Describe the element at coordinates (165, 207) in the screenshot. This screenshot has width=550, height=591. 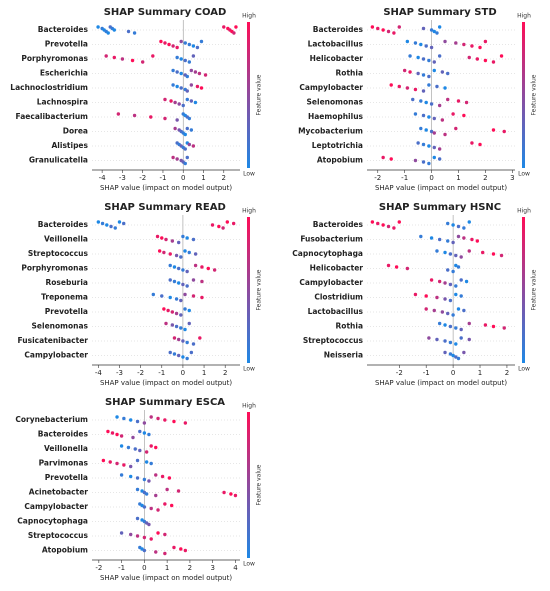
I see `chart-title: SHAP Summary READ` at that location.